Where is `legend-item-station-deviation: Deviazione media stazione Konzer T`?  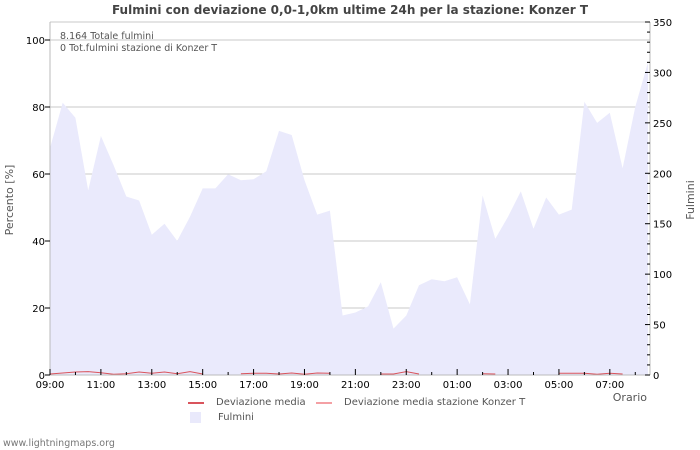 legend-item-station-deviation: Deviazione media stazione Konzer T is located at coordinates (420, 402).